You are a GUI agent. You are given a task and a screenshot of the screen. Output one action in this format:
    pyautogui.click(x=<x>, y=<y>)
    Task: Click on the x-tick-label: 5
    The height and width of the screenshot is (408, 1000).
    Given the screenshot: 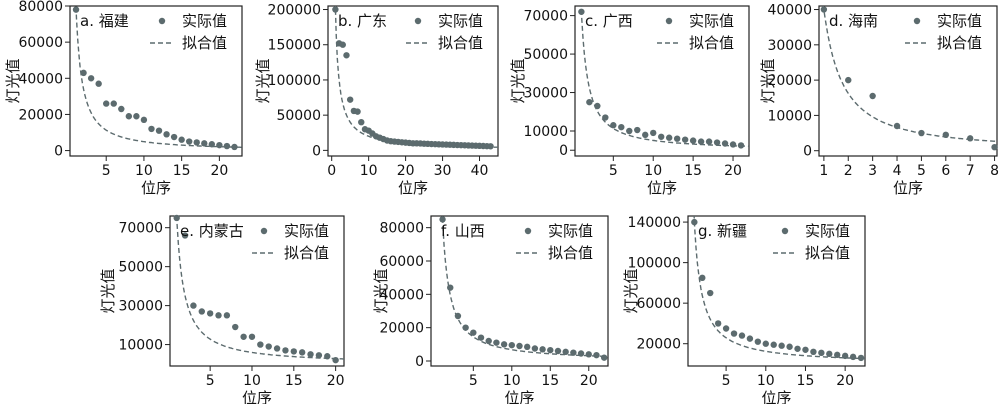 What is the action you would take?
    pyautogui.click(x=613, y=171)
    